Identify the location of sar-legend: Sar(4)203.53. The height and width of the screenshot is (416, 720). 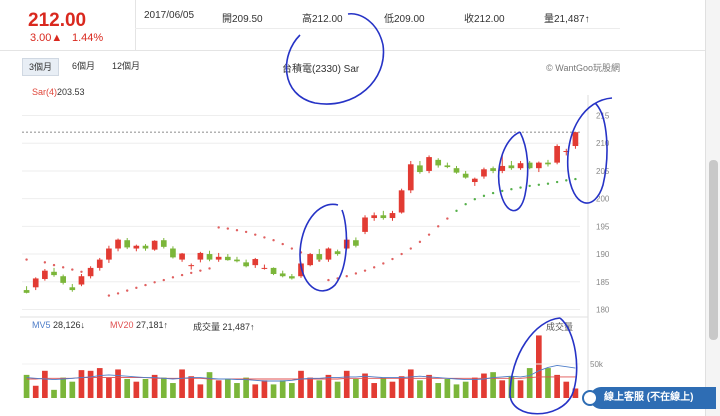
(58, 92).